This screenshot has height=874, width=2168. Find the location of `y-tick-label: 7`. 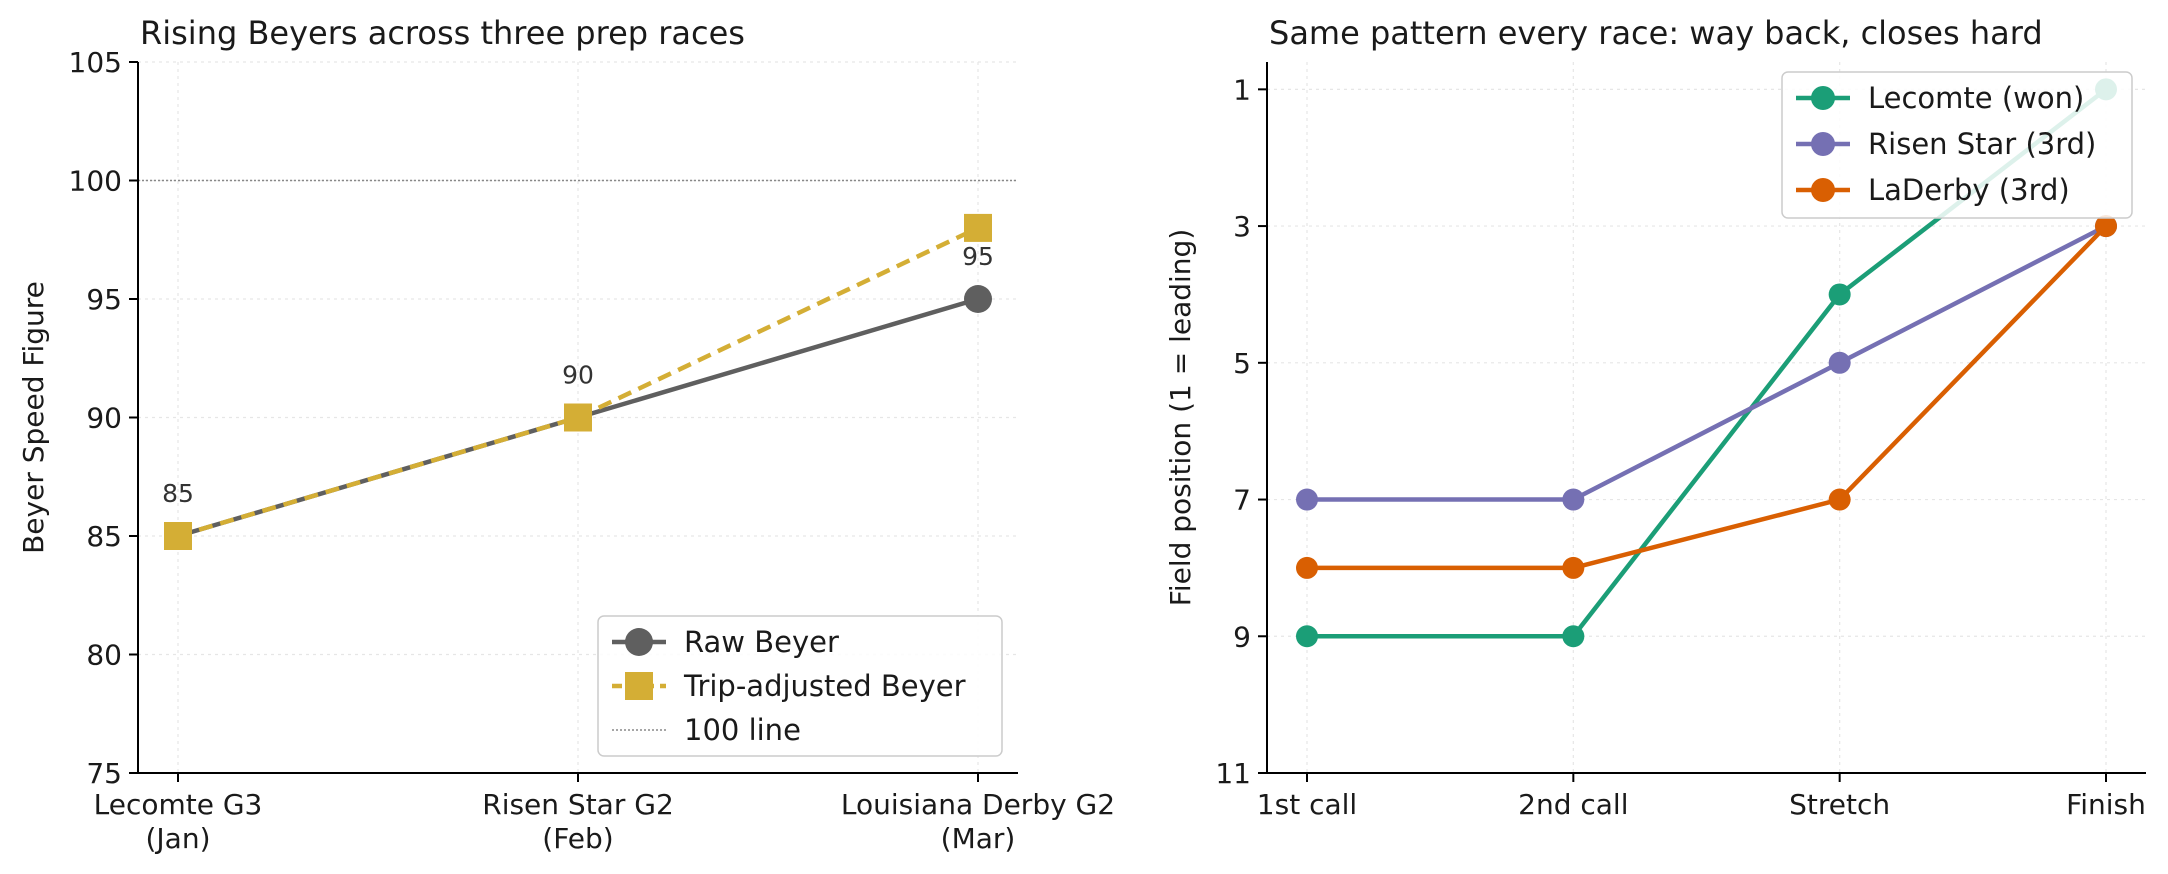

y-tick-label: 7 is located at coordinates (1242, 500).